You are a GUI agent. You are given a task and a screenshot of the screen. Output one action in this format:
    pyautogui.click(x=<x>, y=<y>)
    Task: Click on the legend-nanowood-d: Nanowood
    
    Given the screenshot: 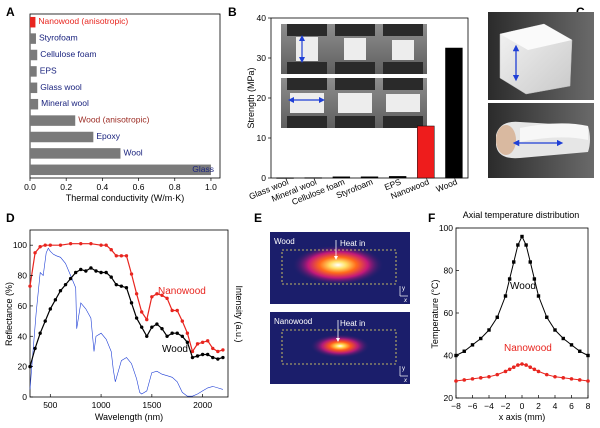 What is the action you would take?
    pyautogui.click(x=182, y=291)
    